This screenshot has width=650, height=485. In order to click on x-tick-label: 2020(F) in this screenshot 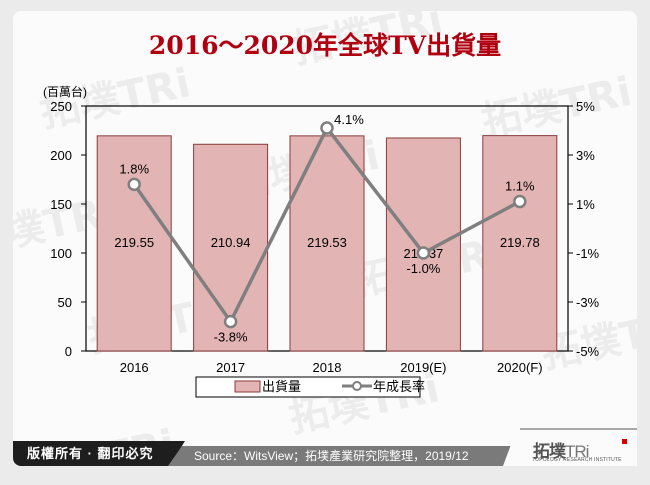, I will do `click(520, 367)`.